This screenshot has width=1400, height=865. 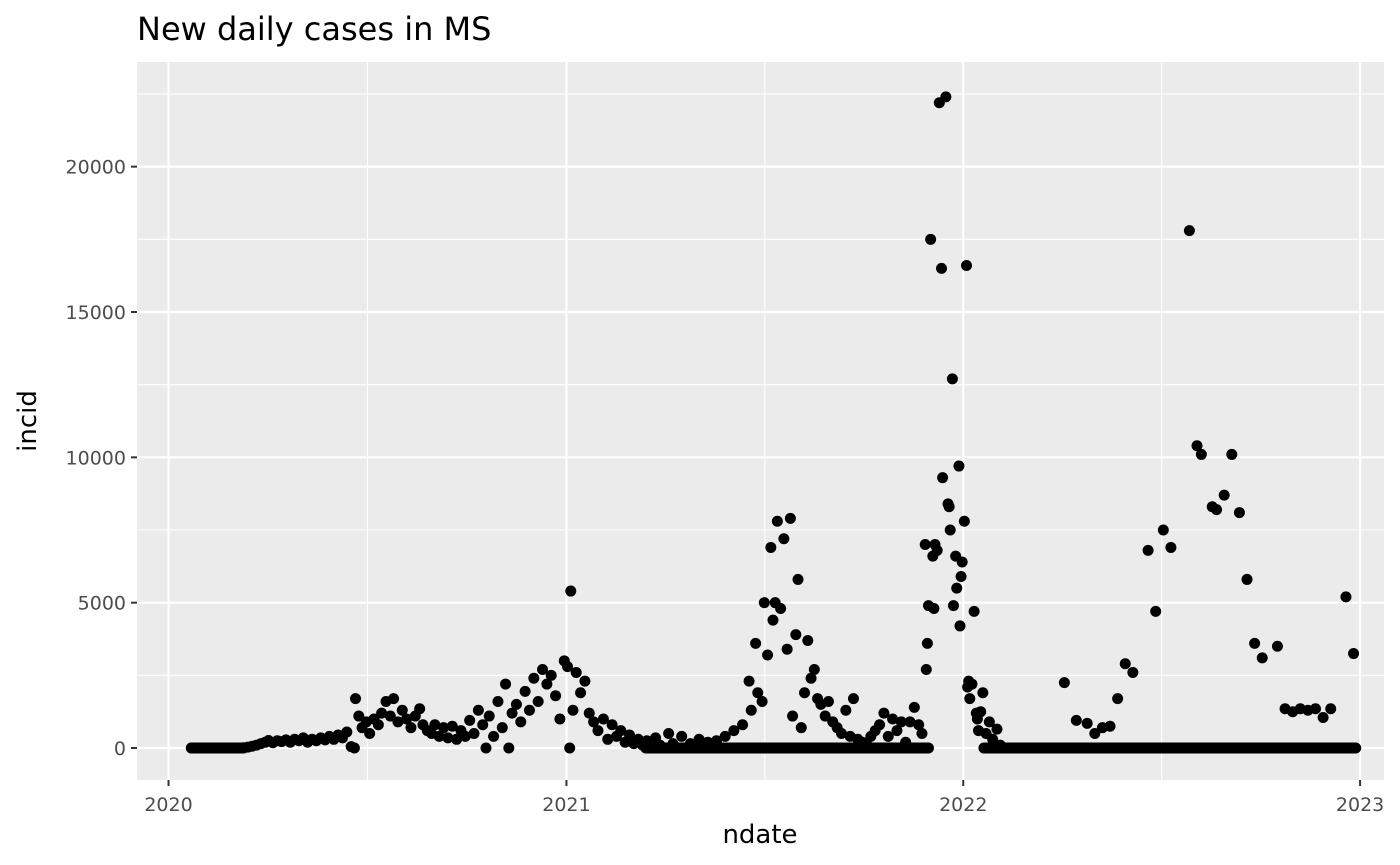 What do you see at coordinates (101, 458) in the screenshot?
I see `y-axis-ticks: 0 5000 10000 15000 20000` at bounding box center [101, 458].